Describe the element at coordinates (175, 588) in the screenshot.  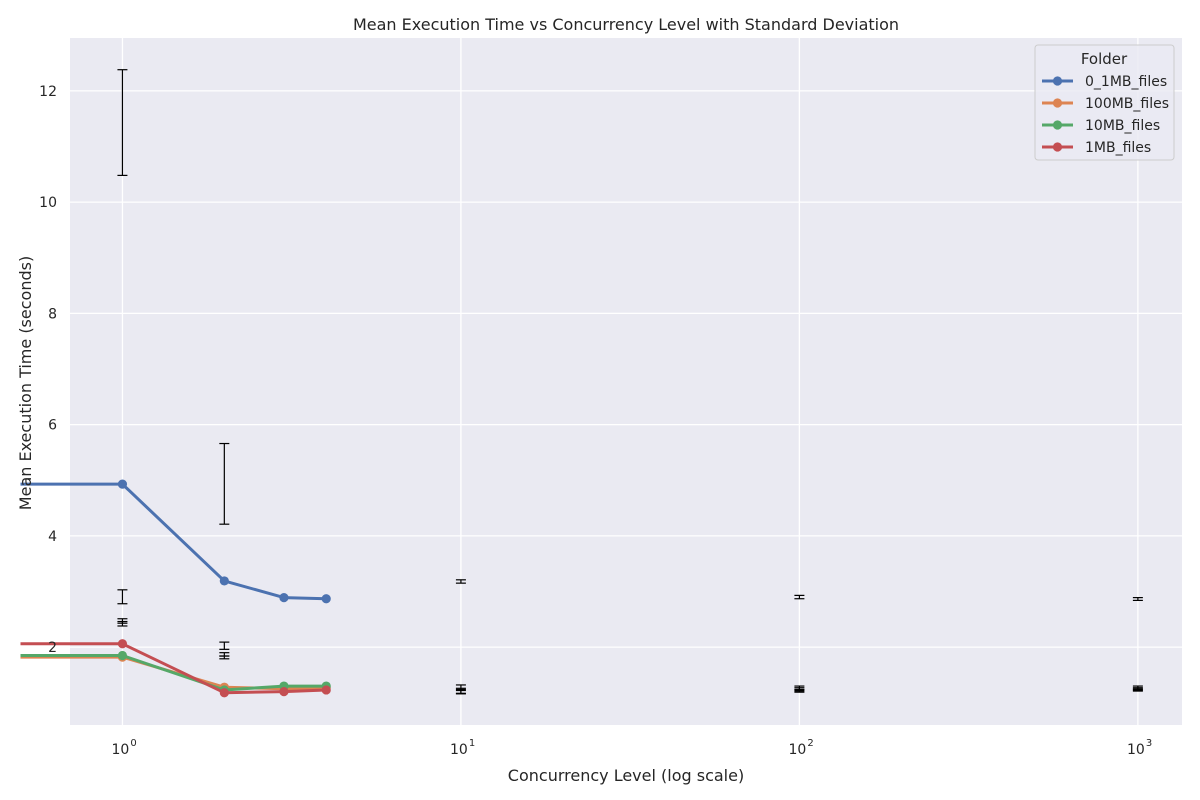
I see `series-lines` at that location.